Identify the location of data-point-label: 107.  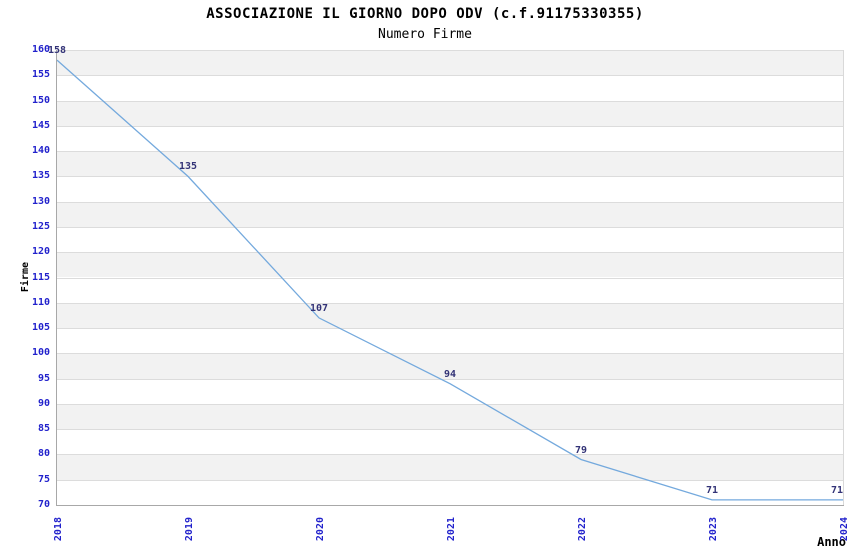
(319, 308).